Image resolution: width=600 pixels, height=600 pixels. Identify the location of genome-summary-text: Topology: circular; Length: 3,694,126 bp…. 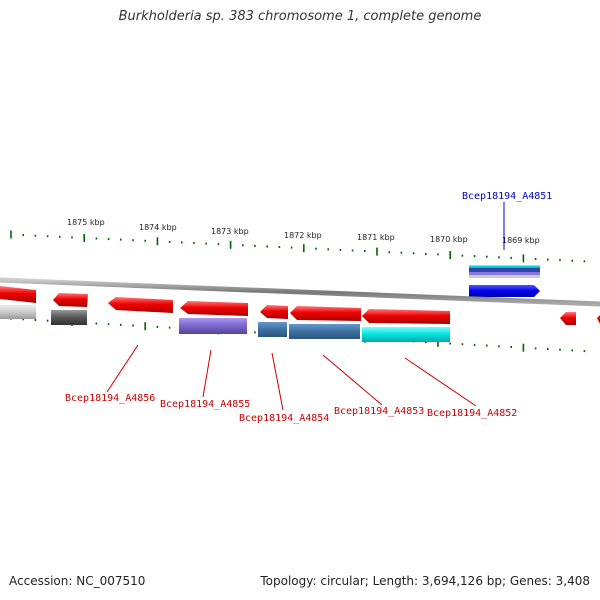
(425, 581).